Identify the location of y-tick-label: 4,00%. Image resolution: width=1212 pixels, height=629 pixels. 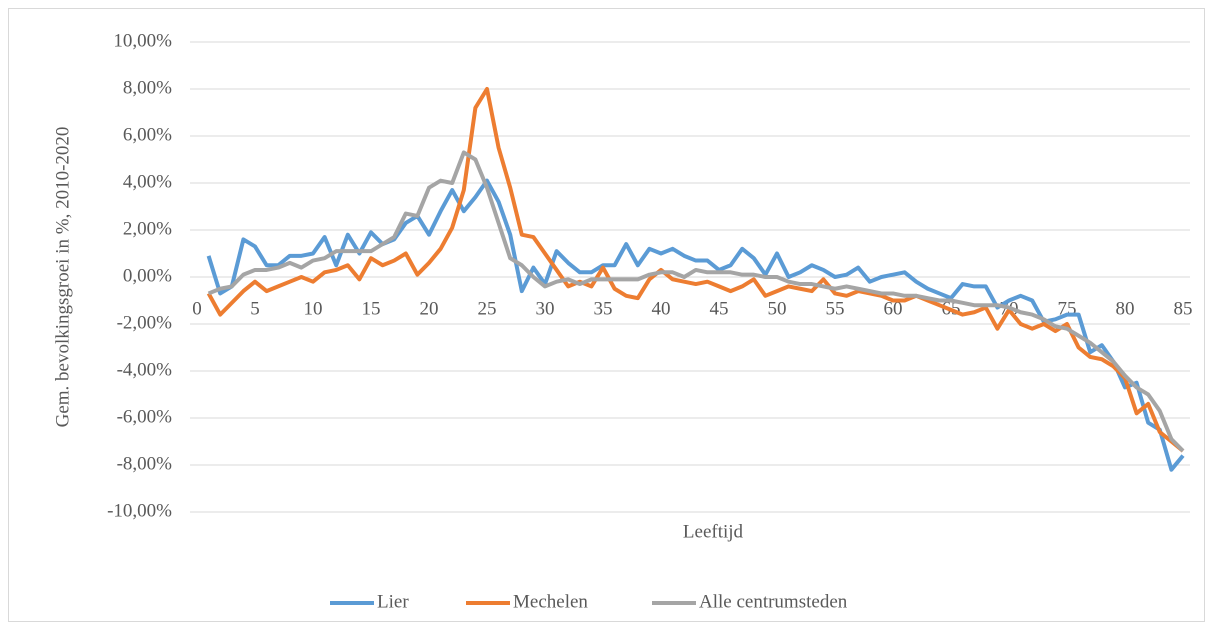
(147, 181).